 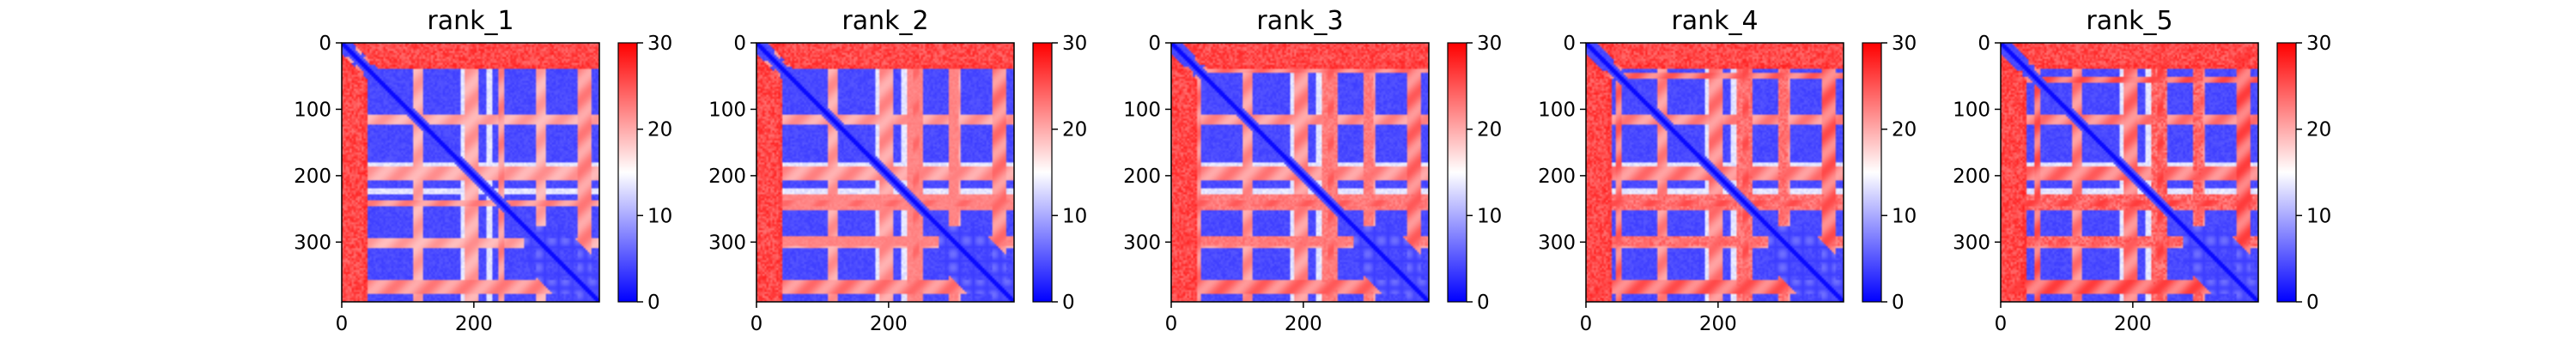 I want to click on panel-5: rank_5 0 100 200 300 0 200 0 10 20 30, so click(x=2142, y=171).